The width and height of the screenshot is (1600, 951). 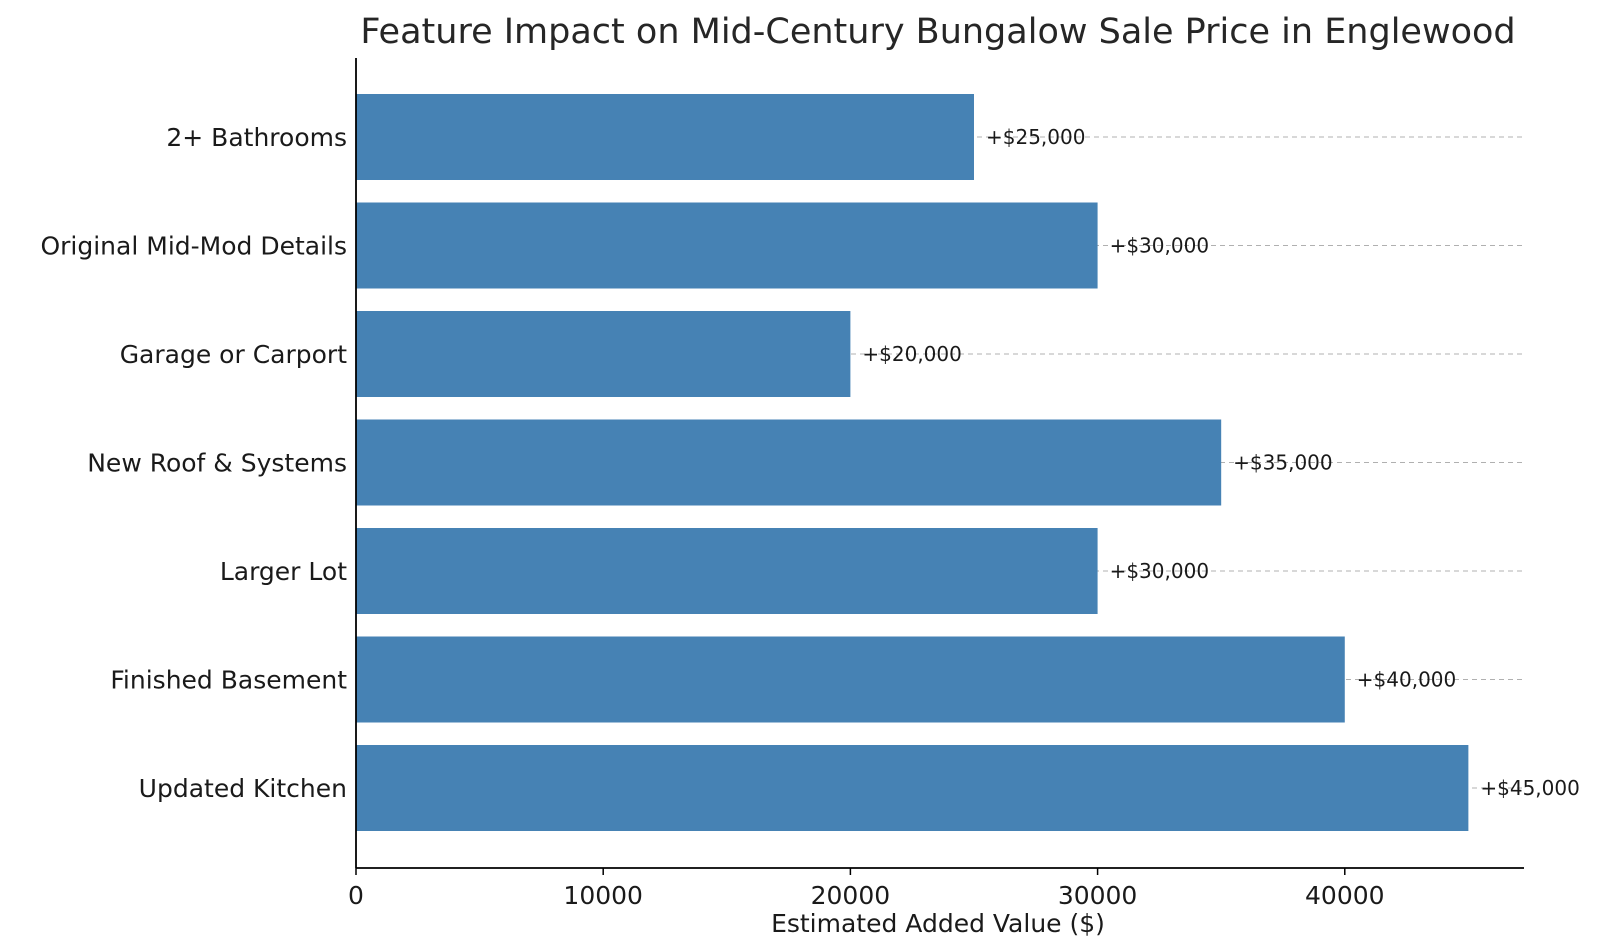 What do you see at coordinates (1098, 895) in the screenshot?
I see `x-tick-label: 30000` at bounding box center [1098, 895].